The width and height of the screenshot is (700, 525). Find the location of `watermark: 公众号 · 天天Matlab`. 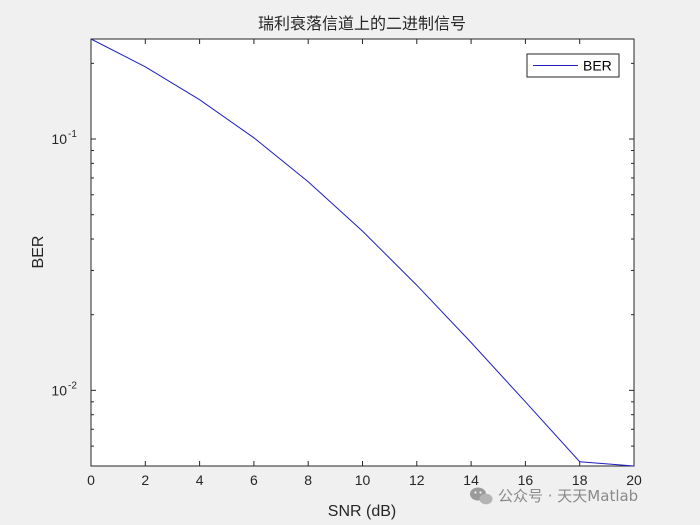

watermark: 公众号 · 天天Matlab is located at coordinates (554, 496).